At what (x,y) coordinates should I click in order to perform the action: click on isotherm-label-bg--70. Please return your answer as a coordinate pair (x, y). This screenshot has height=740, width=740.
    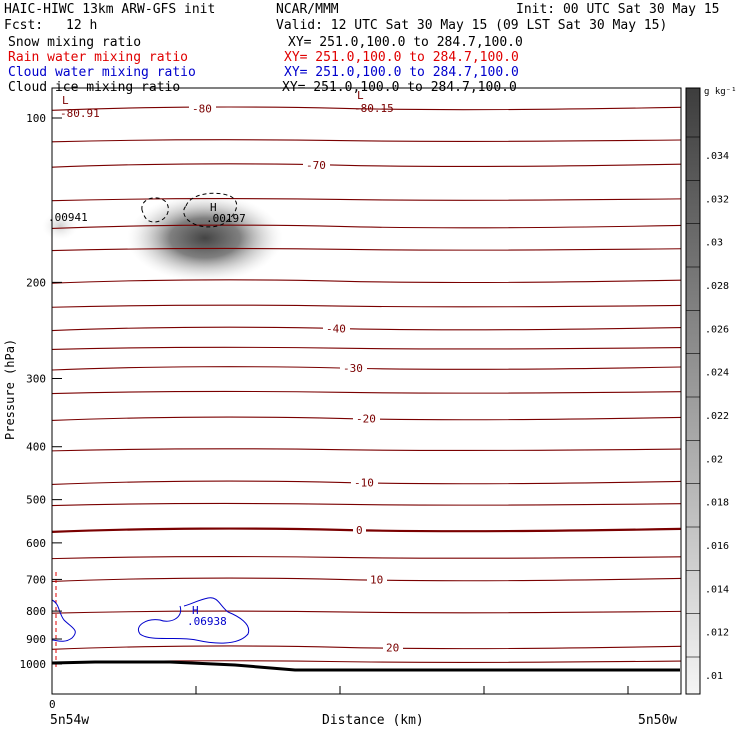
    Looking at the image, I should click on (316, 165).